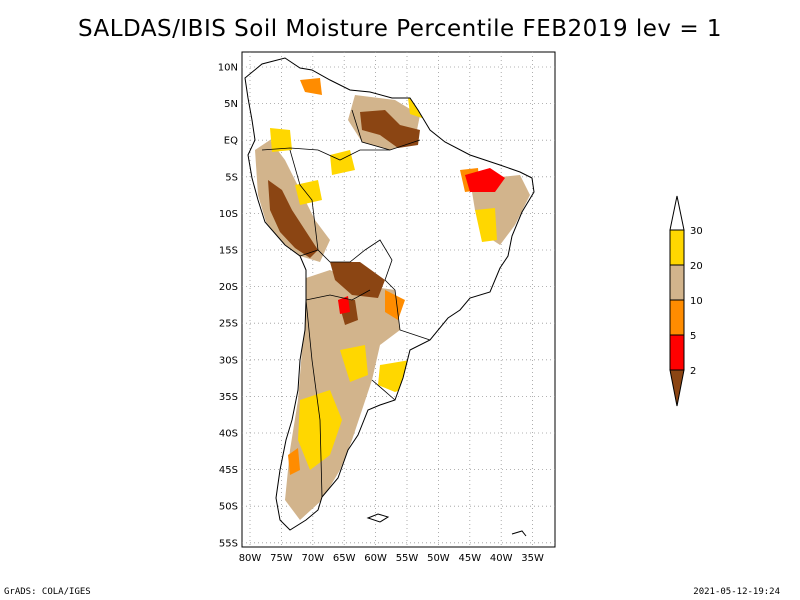 The width and height of the screenshot is (800, 600). I want to click on lon-label: 75W, so click(281, 558).